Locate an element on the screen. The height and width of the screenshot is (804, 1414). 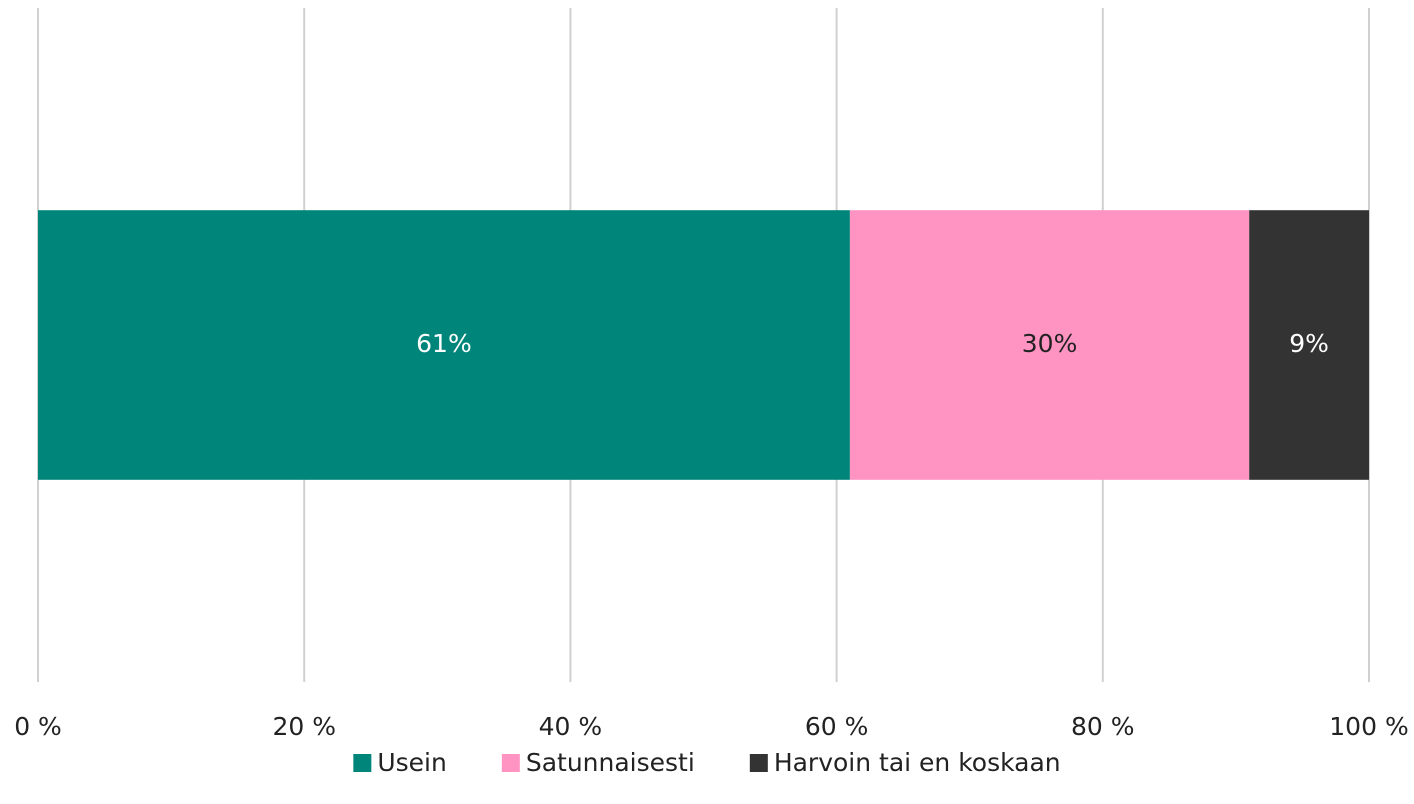
legend-label: Usein is located at coordinates (412, 762).